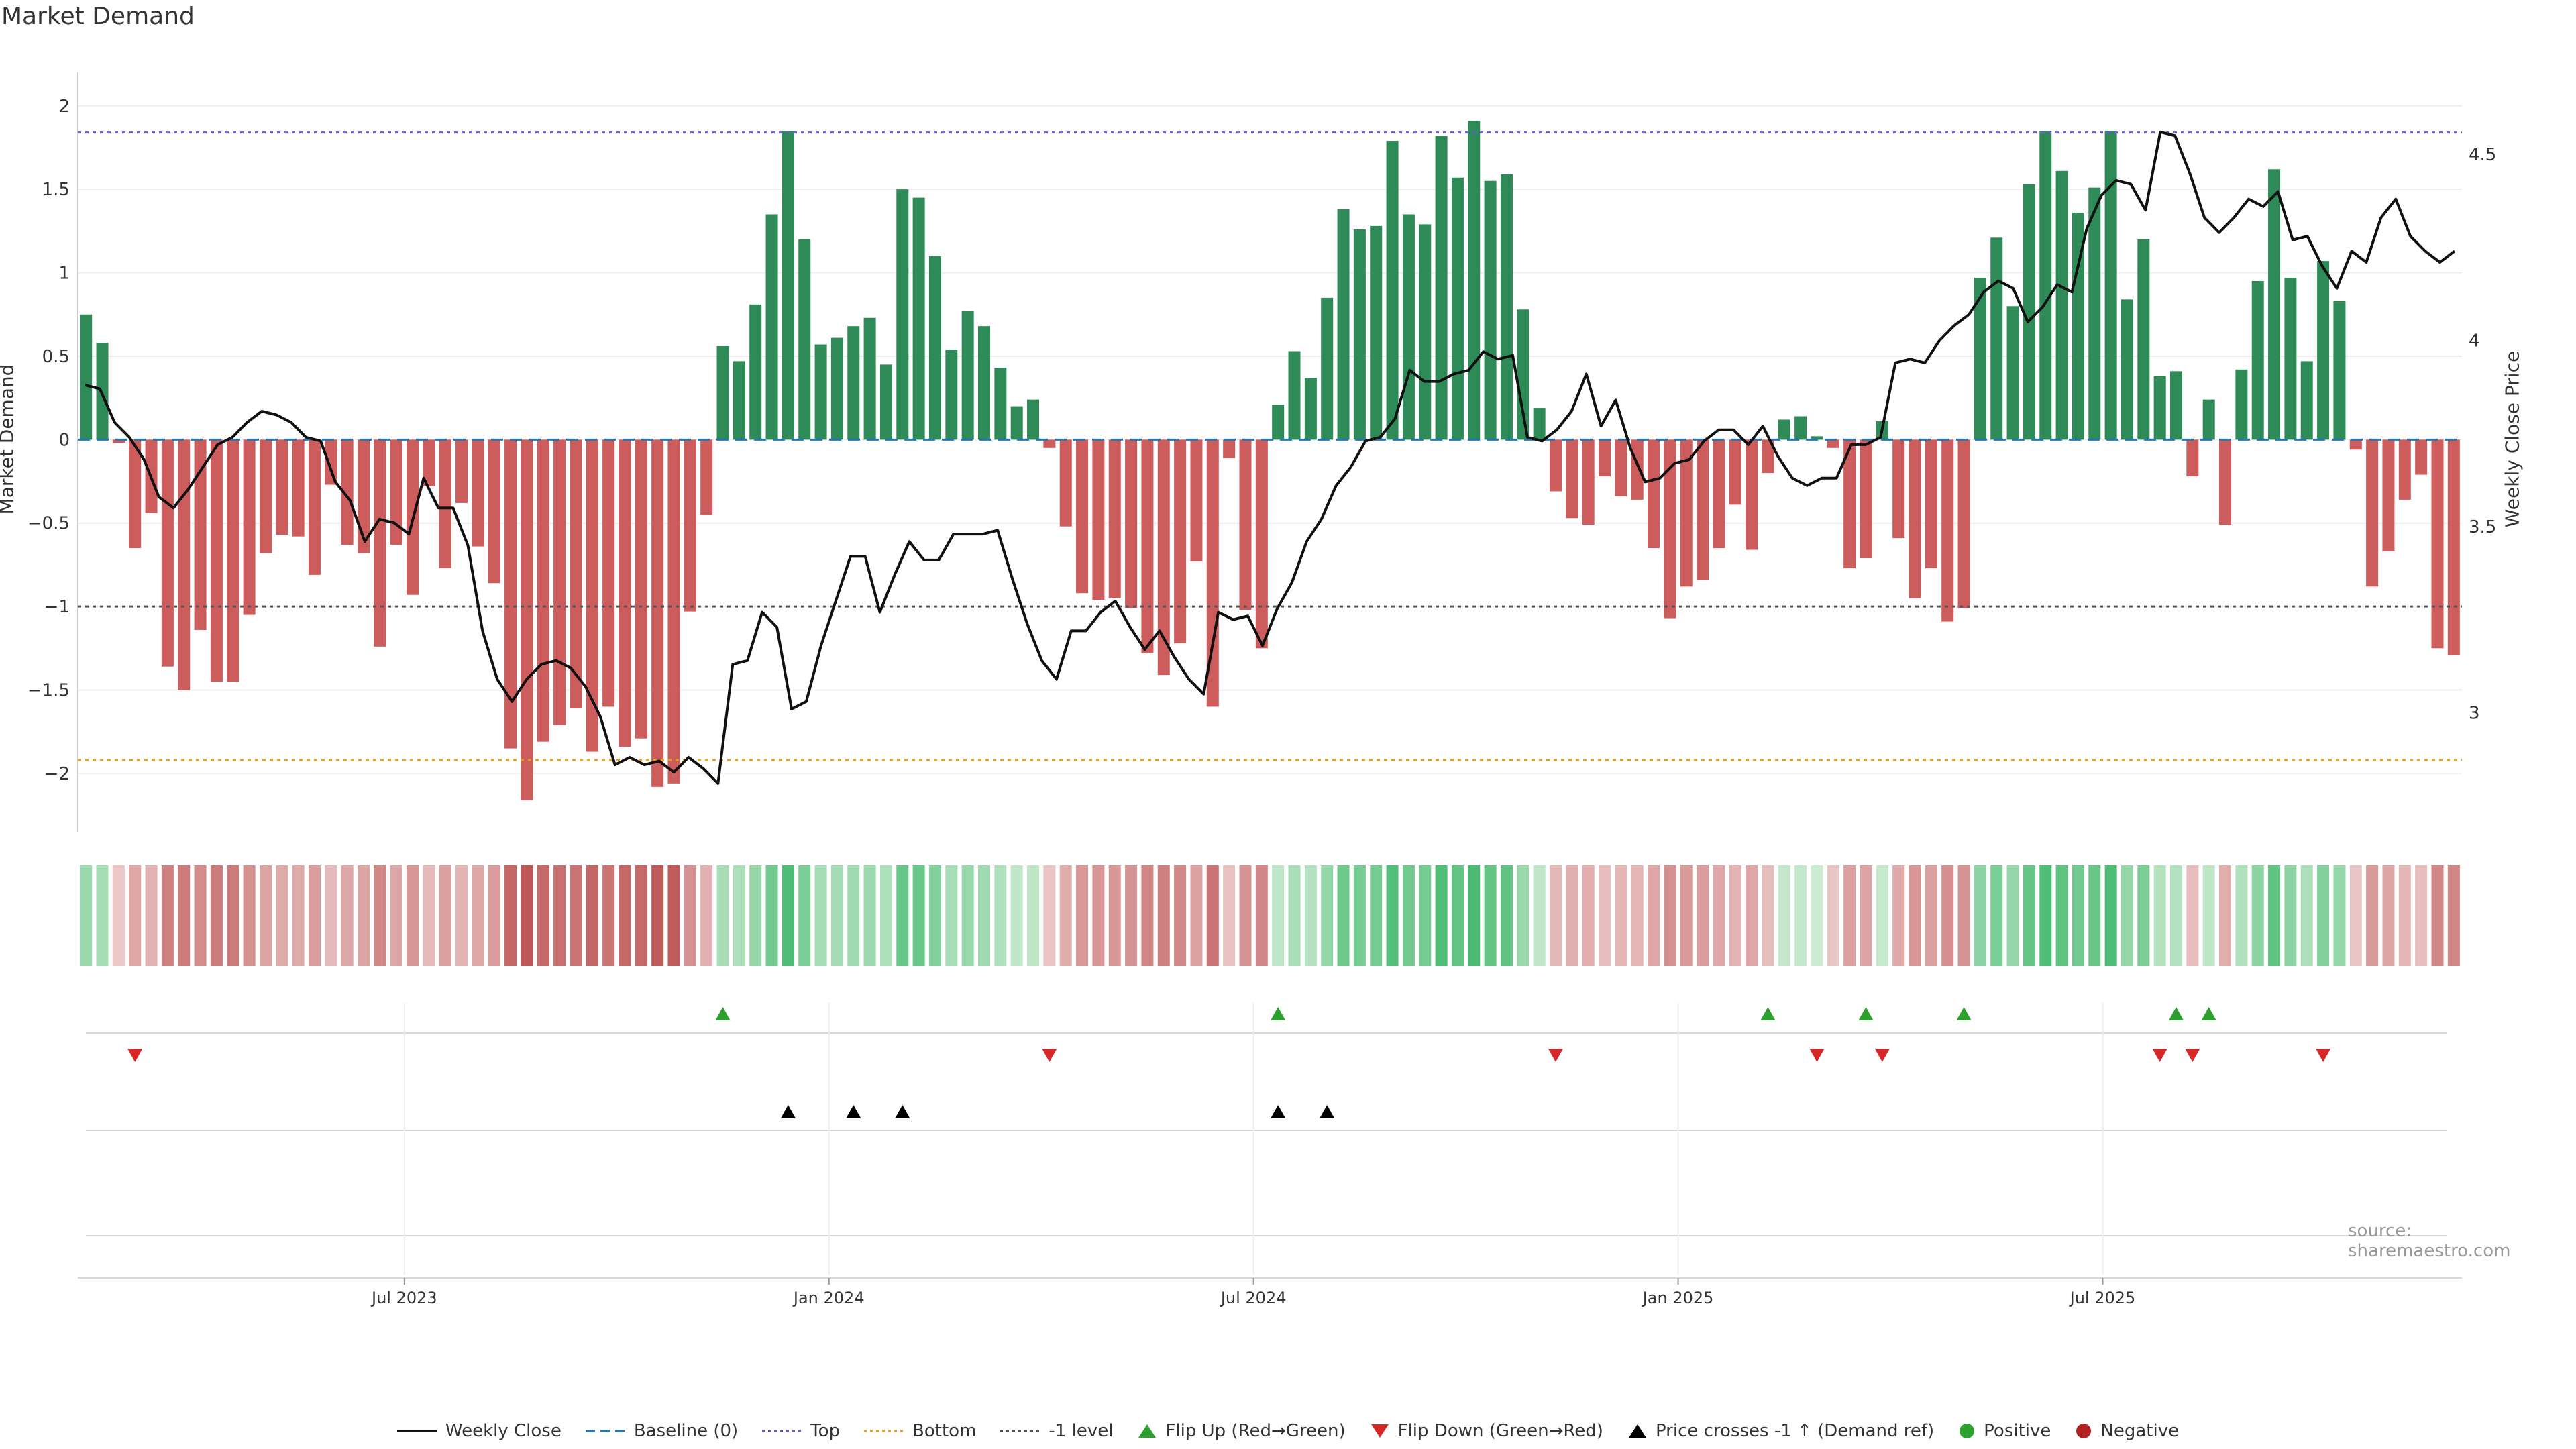 The width and height of the screenshot is (2576, 1449). Describe the element at coordinates (825, 1431) in the screenshot. I see `legend-label: Top` at that location.